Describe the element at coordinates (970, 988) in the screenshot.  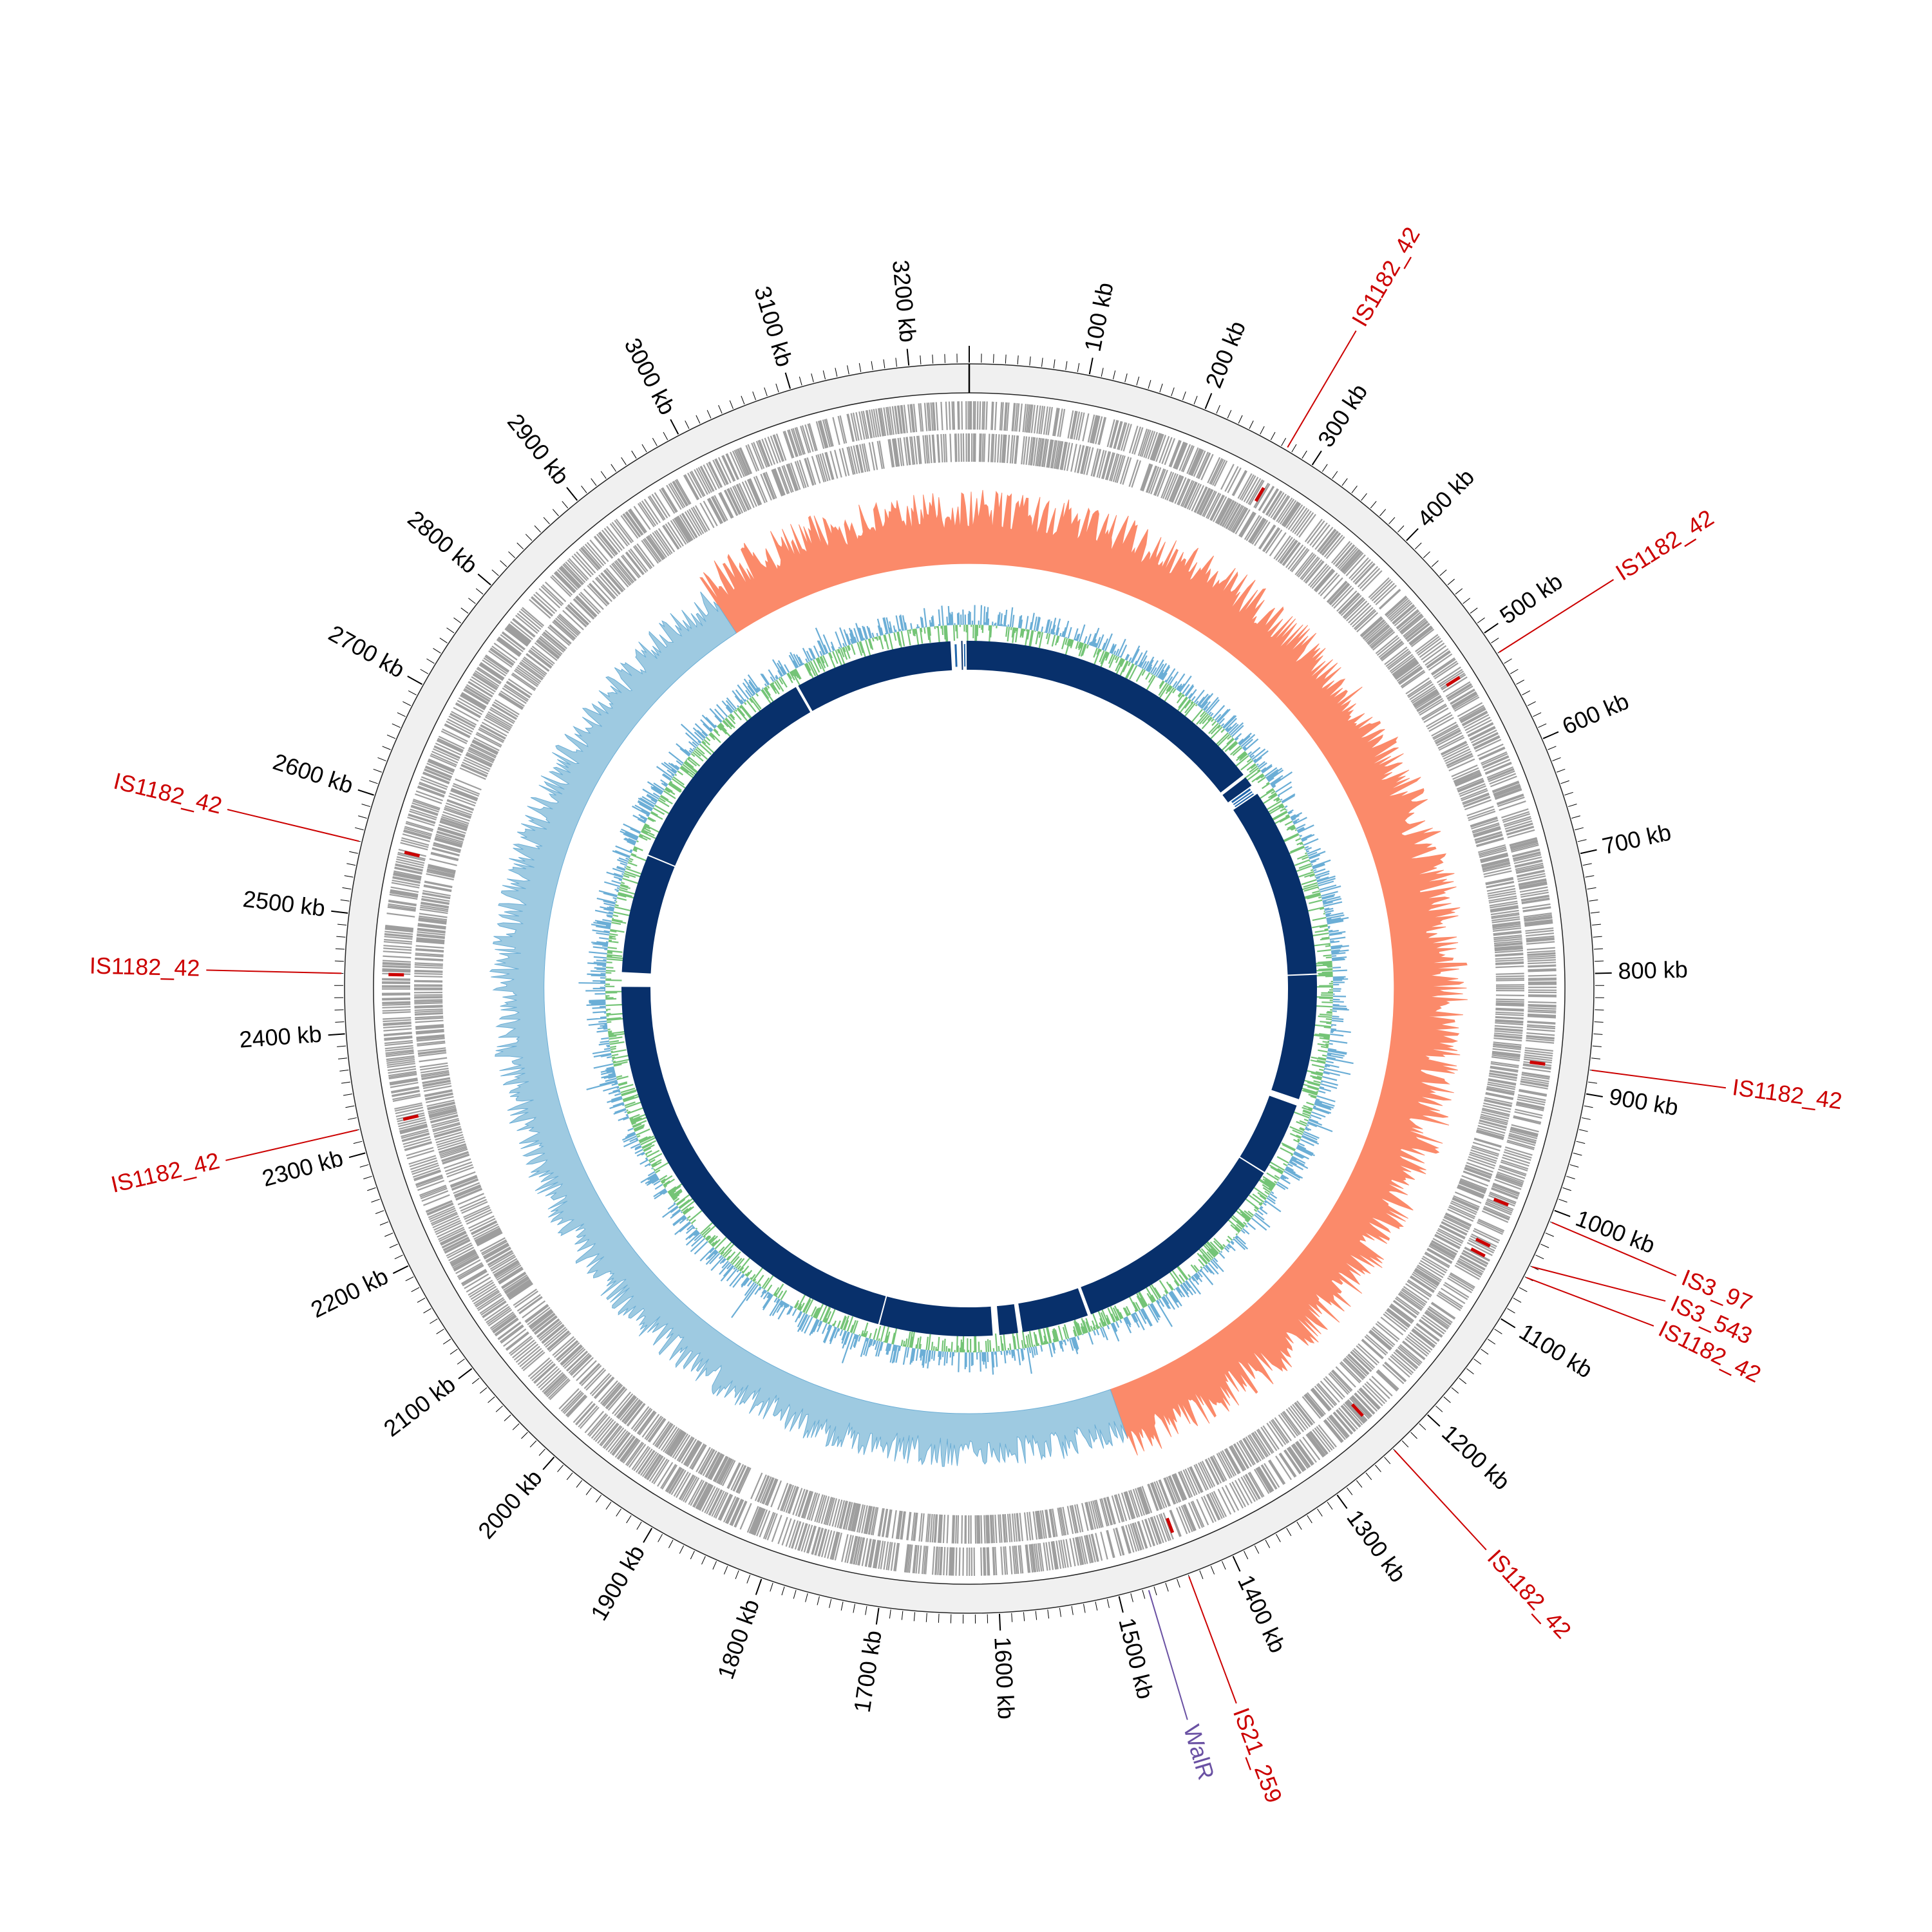
I see `gc-content-below-average` at that location.